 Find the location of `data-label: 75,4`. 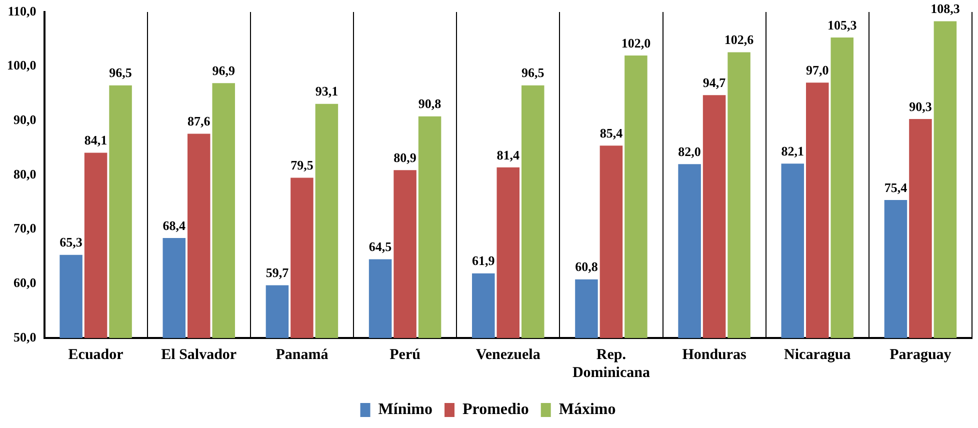

data-label: 75,4 is located at coordinates (896, 187).